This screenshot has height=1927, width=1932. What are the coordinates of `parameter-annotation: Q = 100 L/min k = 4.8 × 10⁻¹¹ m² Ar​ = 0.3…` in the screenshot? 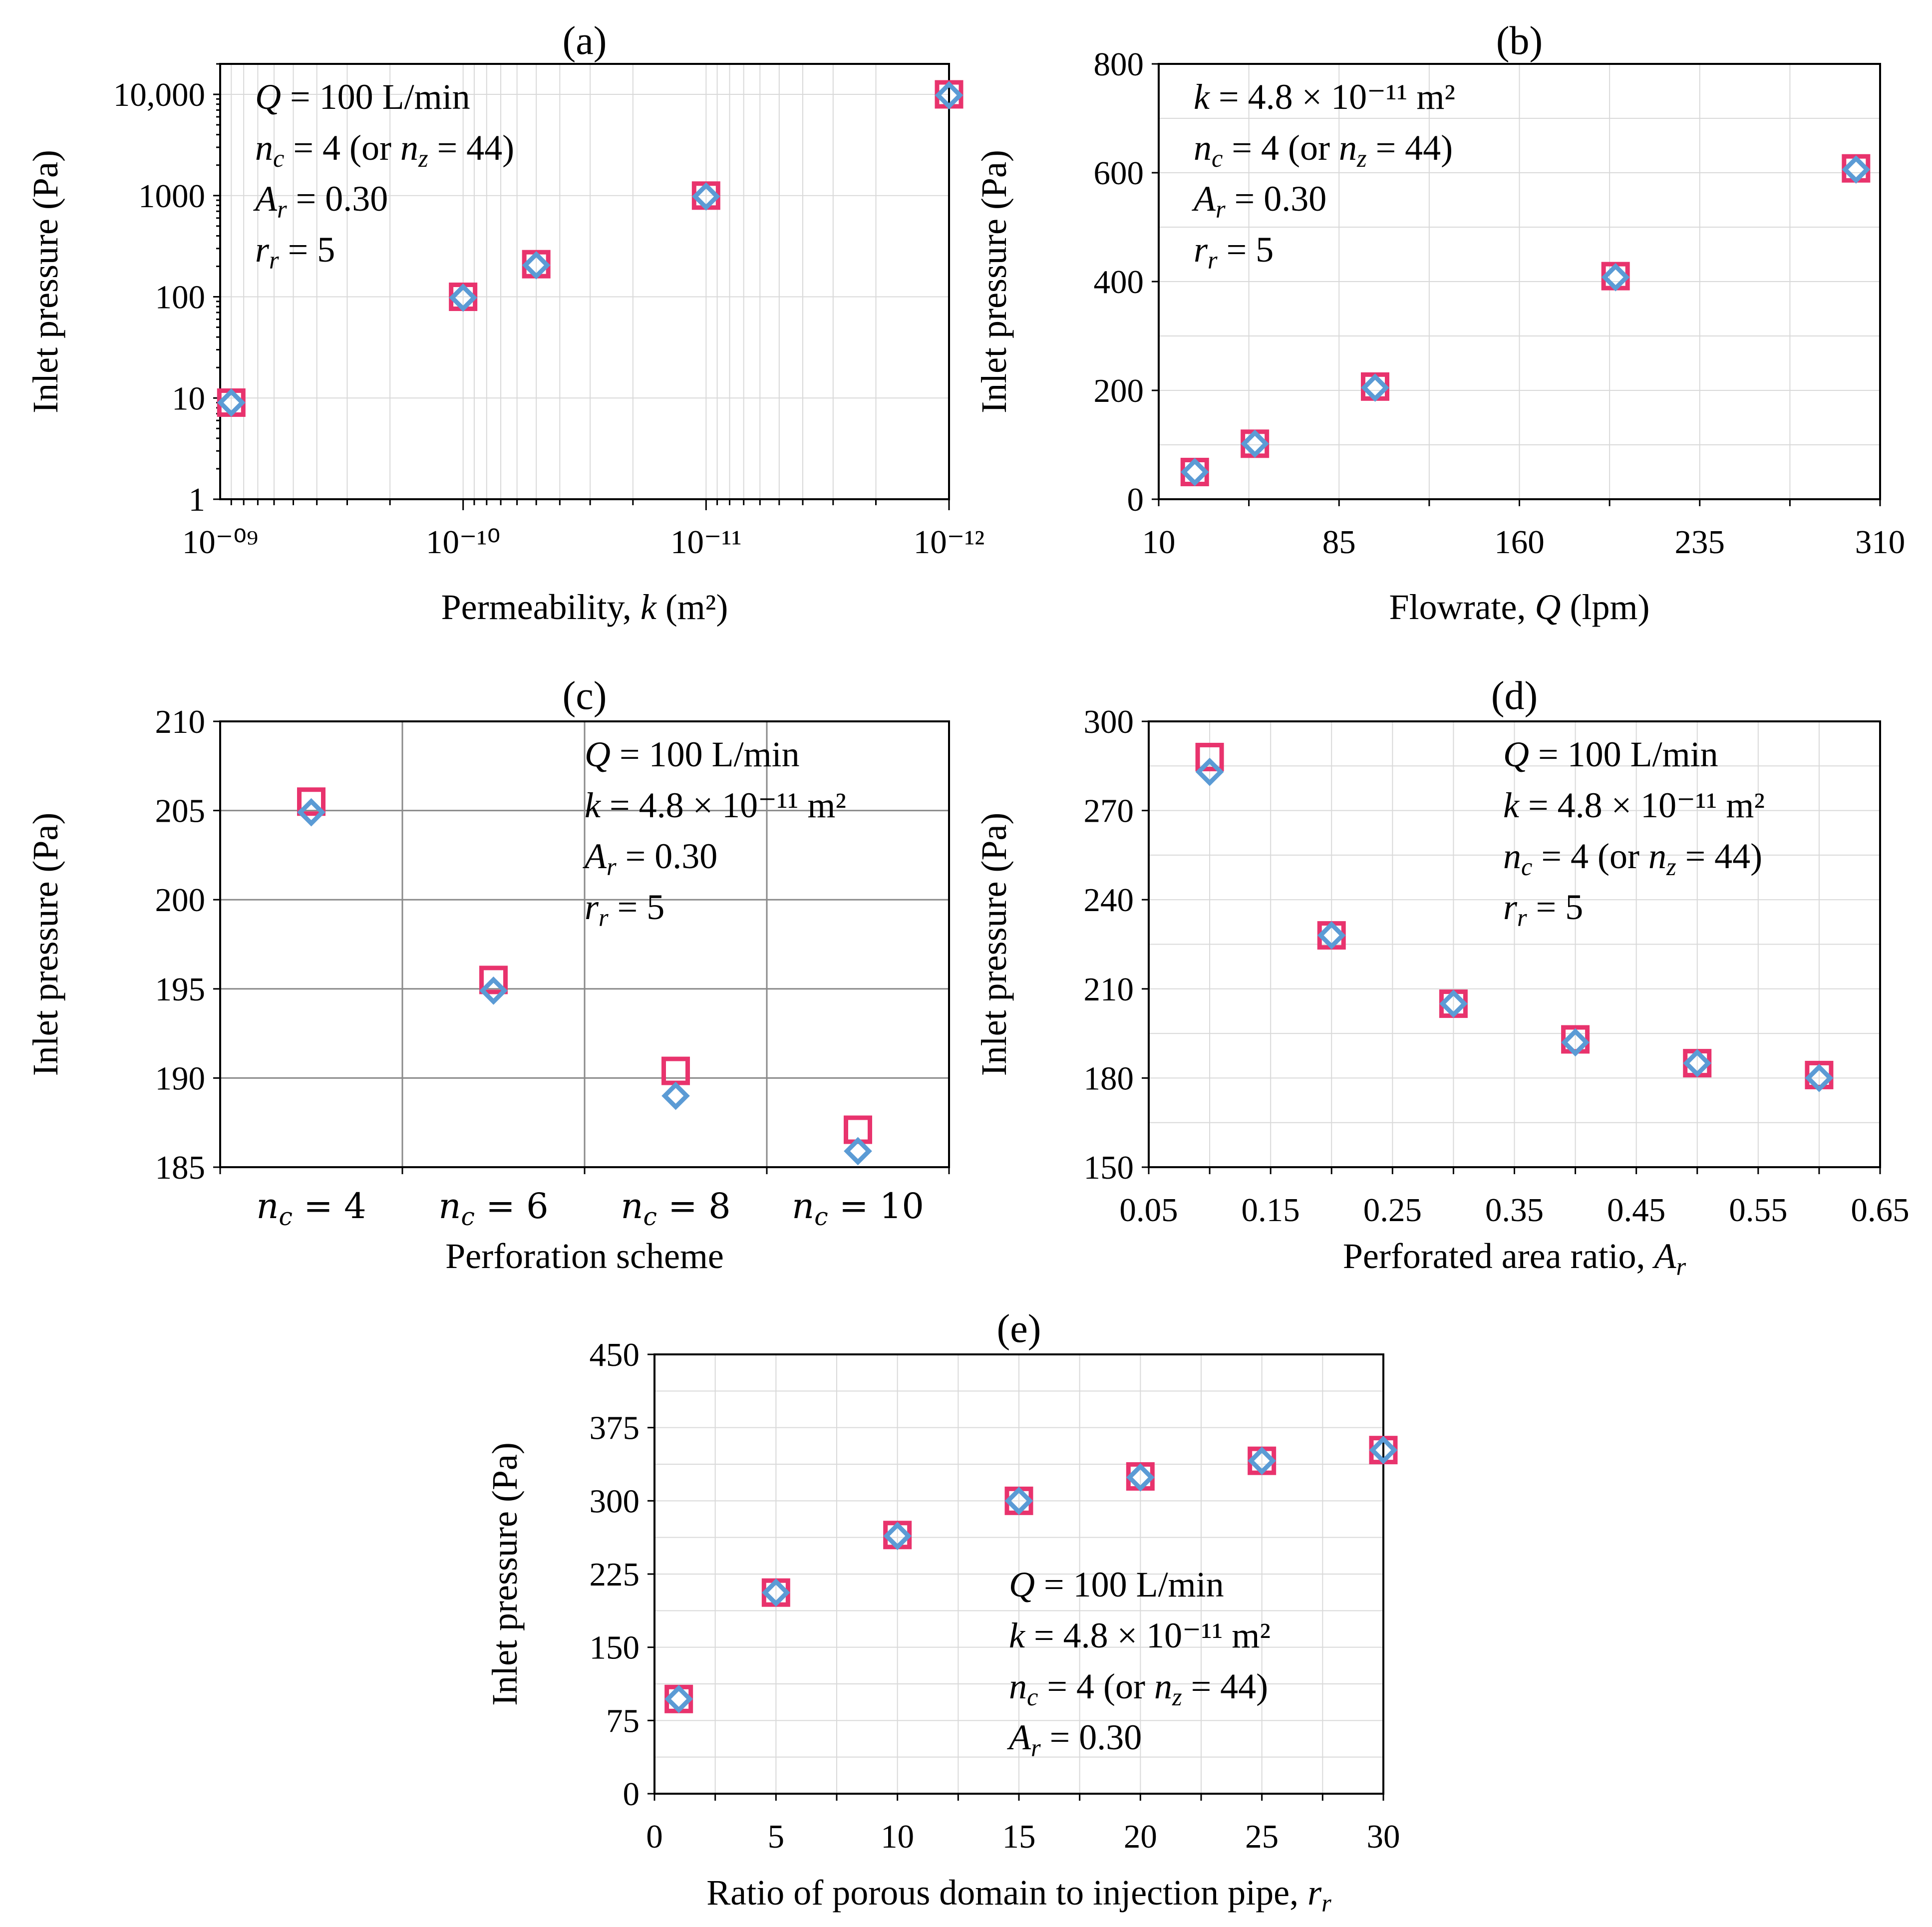 It's located at (714, 833).